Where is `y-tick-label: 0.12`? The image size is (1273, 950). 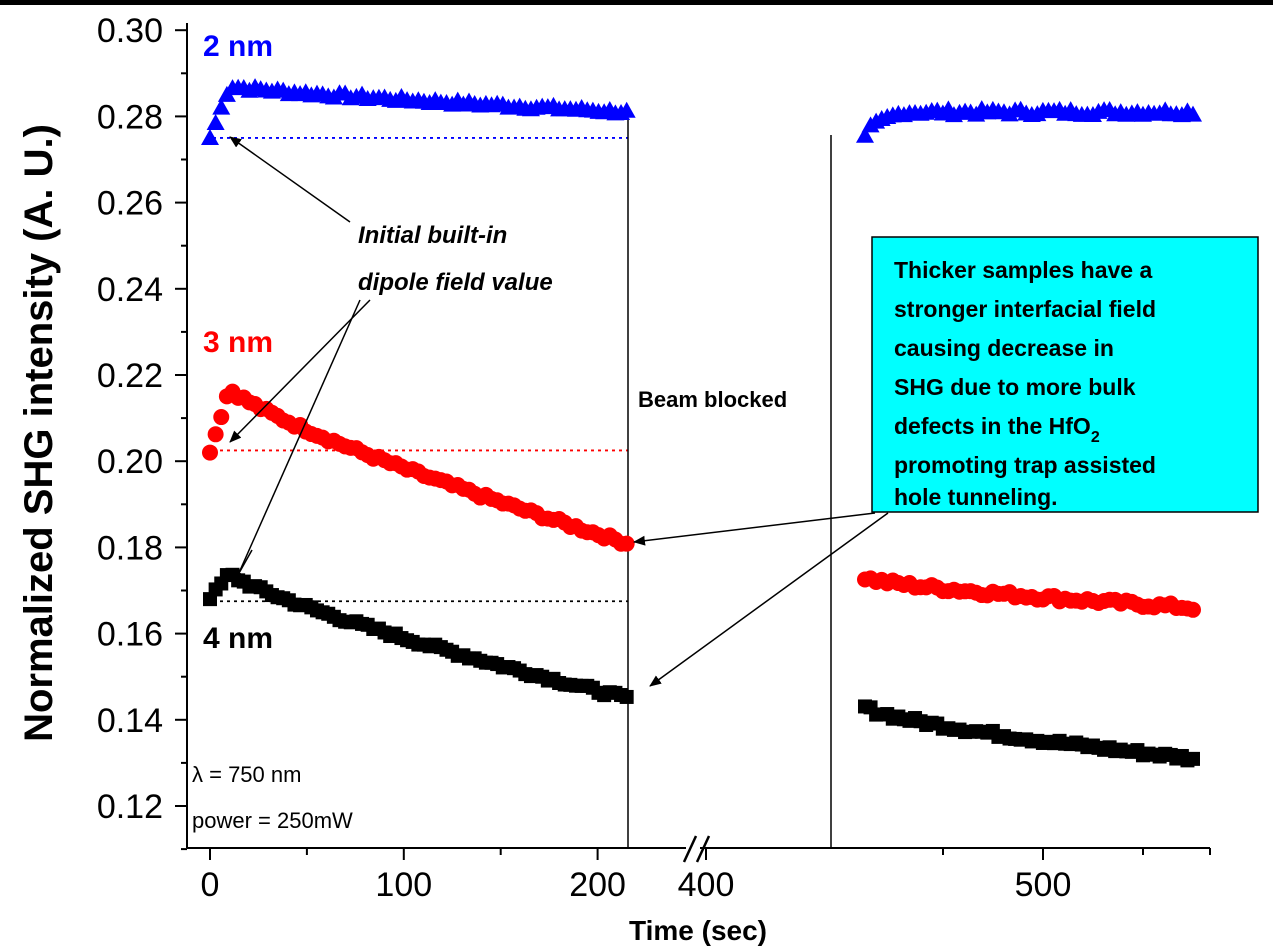 y-tick-label: 0.12 is located at coordinates (130, 807).